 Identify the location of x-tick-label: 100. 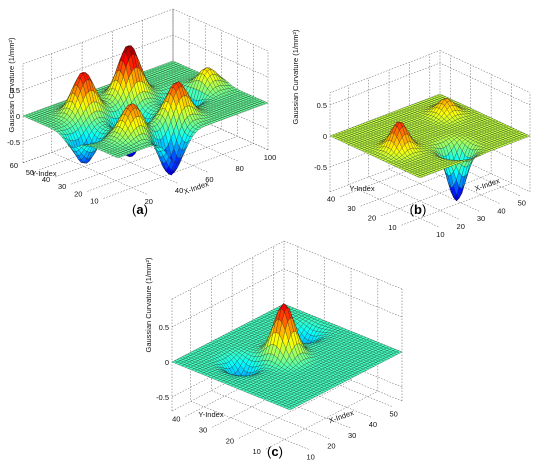
(270, 157).